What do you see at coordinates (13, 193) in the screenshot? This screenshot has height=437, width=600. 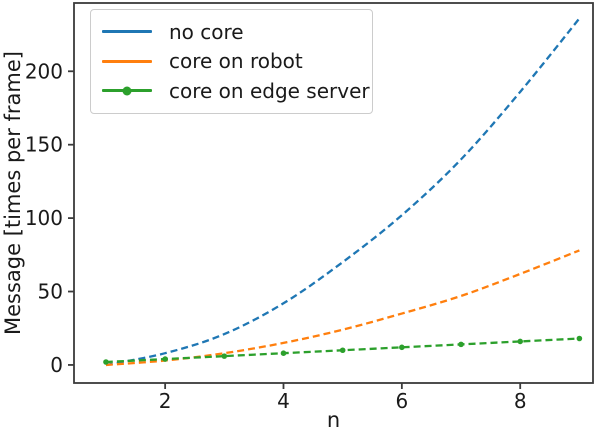 I see `y-axis-label: Message [times per frame]` at bounding box center [13, 193].